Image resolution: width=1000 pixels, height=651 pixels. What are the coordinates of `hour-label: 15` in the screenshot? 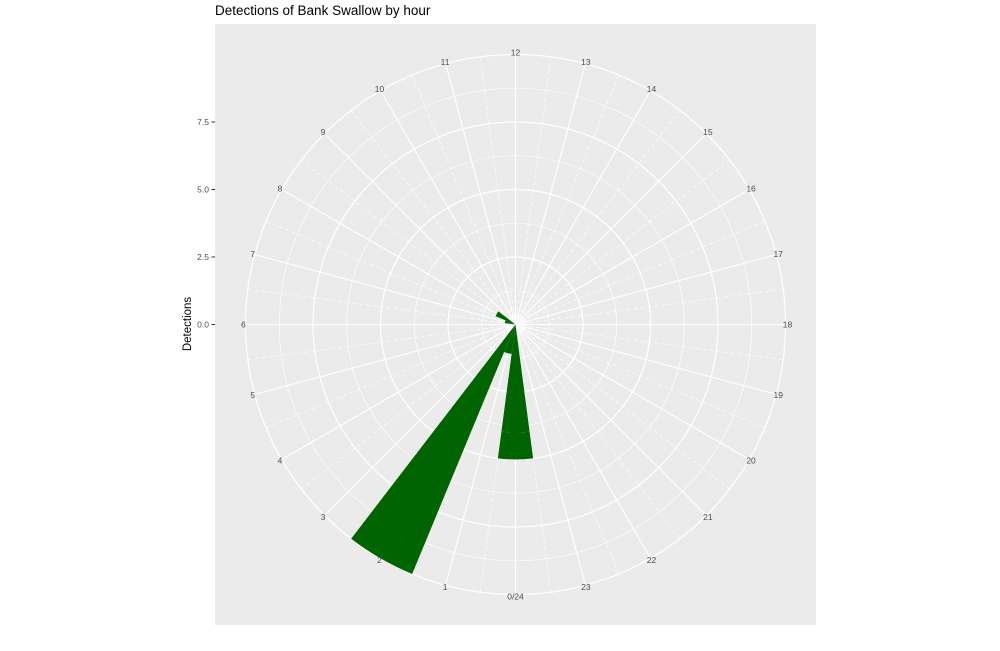 It's located at (708, 132).